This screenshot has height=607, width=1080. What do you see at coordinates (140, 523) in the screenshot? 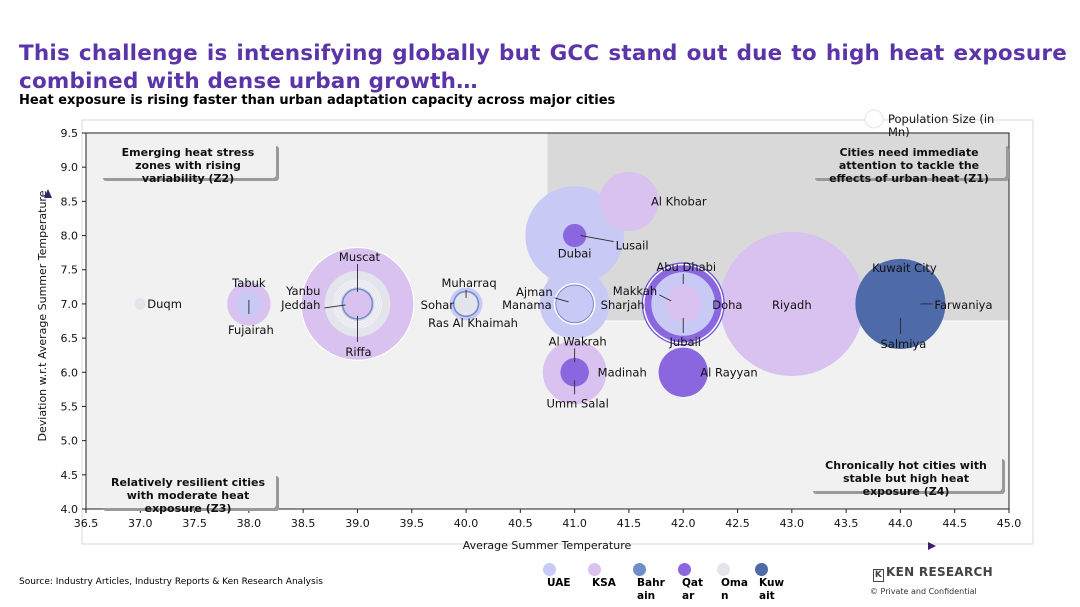
I see `x-tick-label: 37.0` at bounding box center [140, 523].